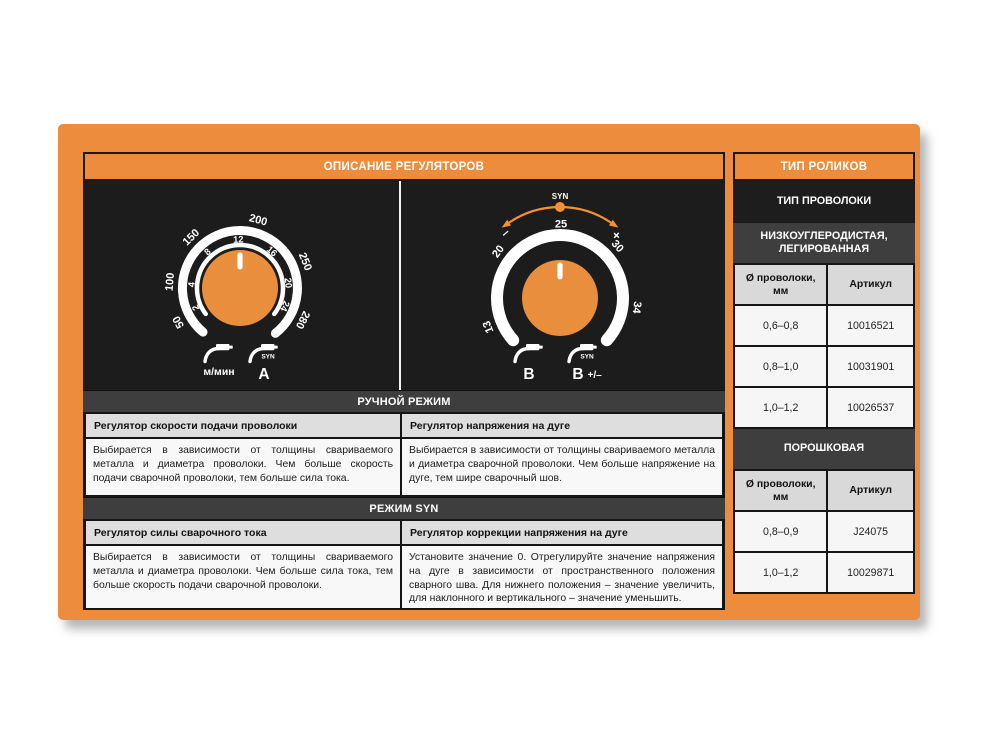 The image size is (1000, 750). What do you see at coordinates (207, 252) in the screenshot?
I see `scale-label: 8` at bounding box center [207, 252].